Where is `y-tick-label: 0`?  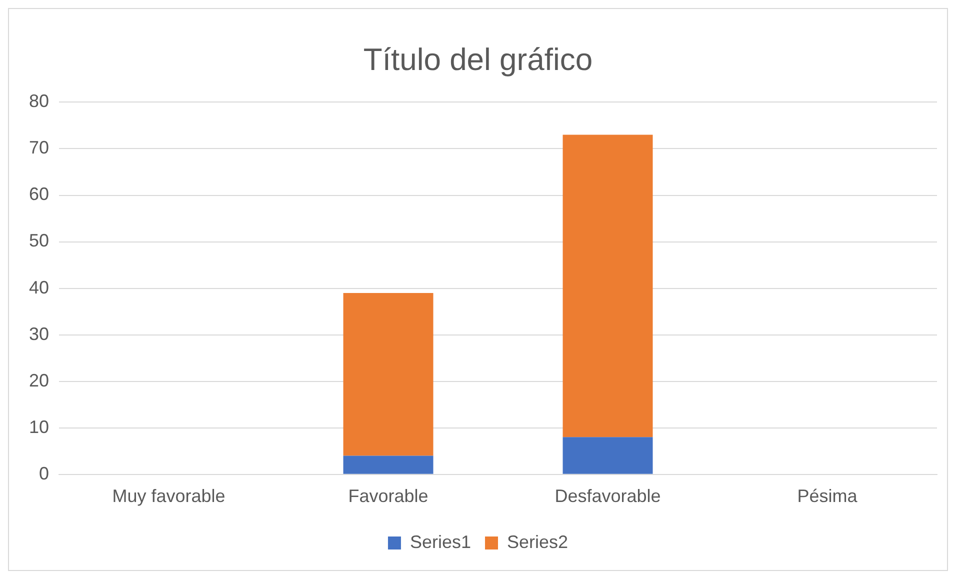 y-tick-label: 0 is located at coordinates (44, 473).